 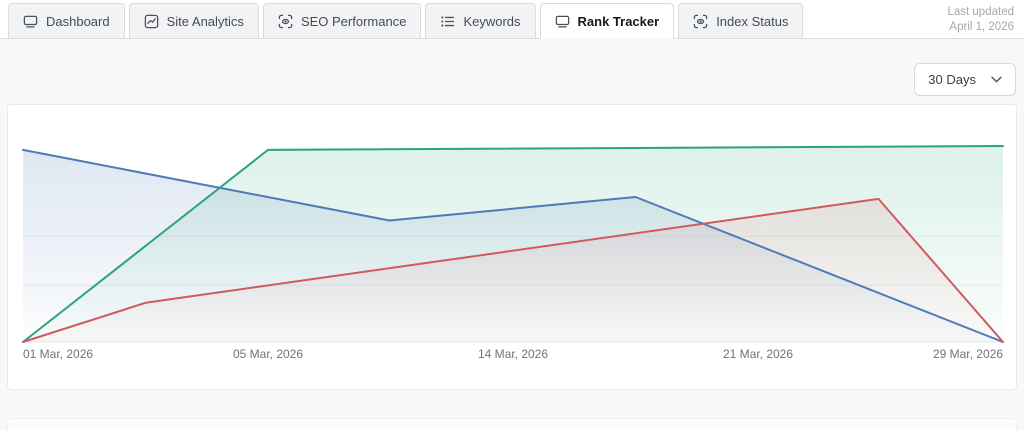 I want to click on chart-icon, so click(x=151, y=21).